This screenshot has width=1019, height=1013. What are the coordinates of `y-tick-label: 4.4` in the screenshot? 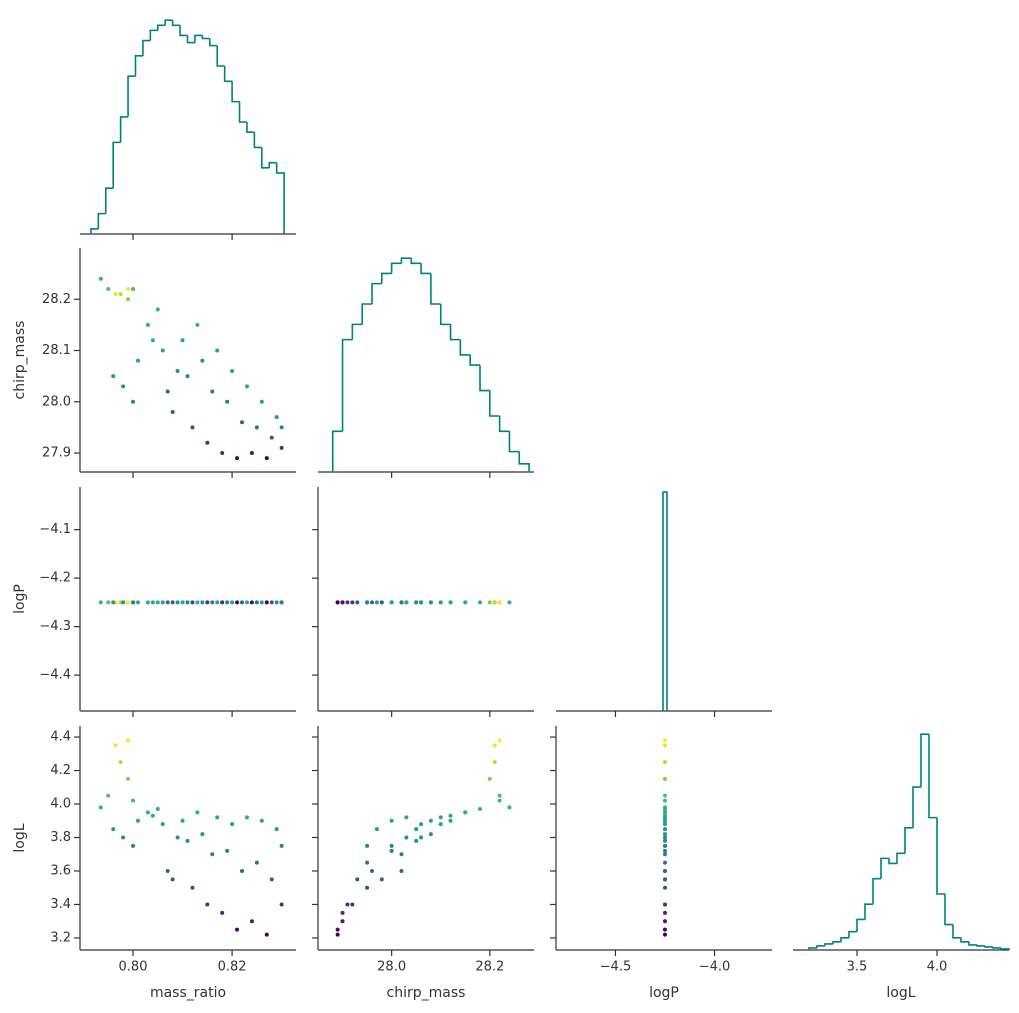 It's located at (60, 737).